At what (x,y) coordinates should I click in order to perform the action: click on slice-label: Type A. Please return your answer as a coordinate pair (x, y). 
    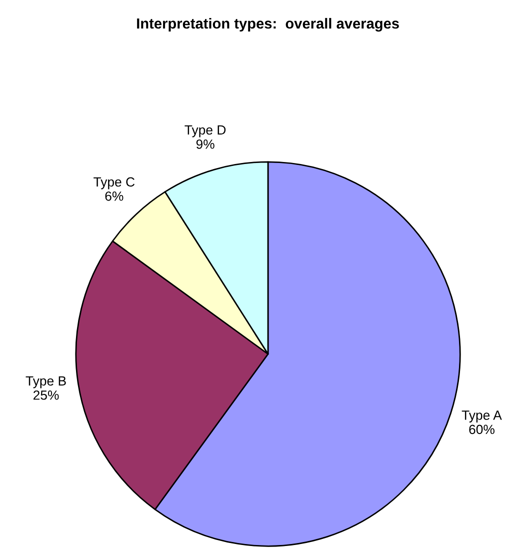
    Looking at the image, I should click on (482, 416).